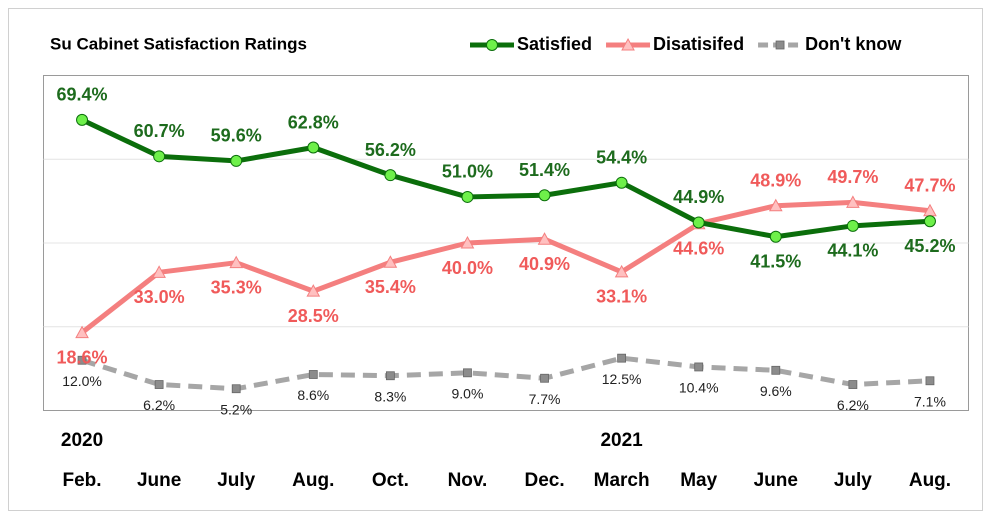 The width and height of the screenshot is (991, 519). I want to click on data-label: 44.6%, so click(698, 248).